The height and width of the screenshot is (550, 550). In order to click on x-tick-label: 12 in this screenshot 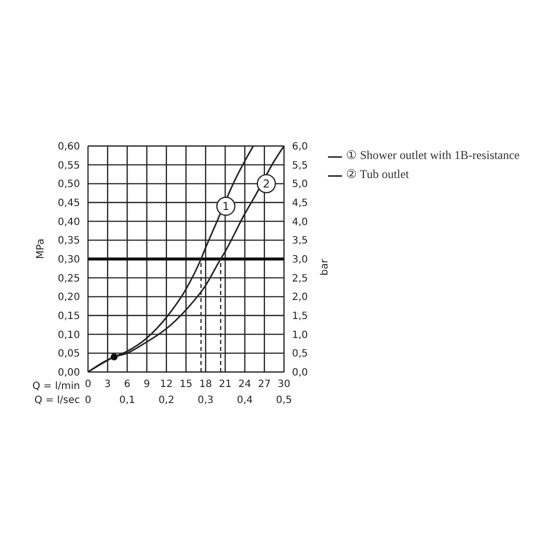, I will do `click(166, 384)`.